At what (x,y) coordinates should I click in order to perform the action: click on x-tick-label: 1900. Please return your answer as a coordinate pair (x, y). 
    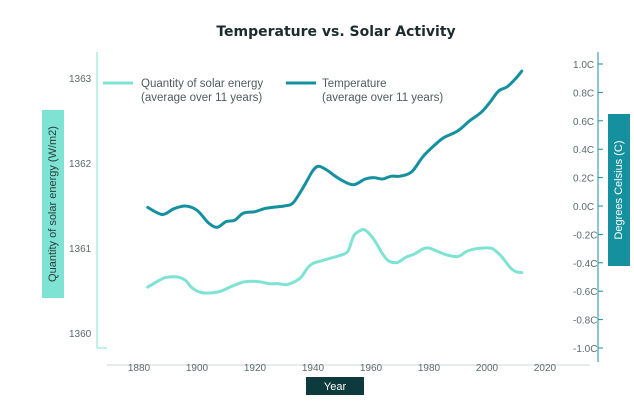
    Looking at the image, I should click on (197, 368).